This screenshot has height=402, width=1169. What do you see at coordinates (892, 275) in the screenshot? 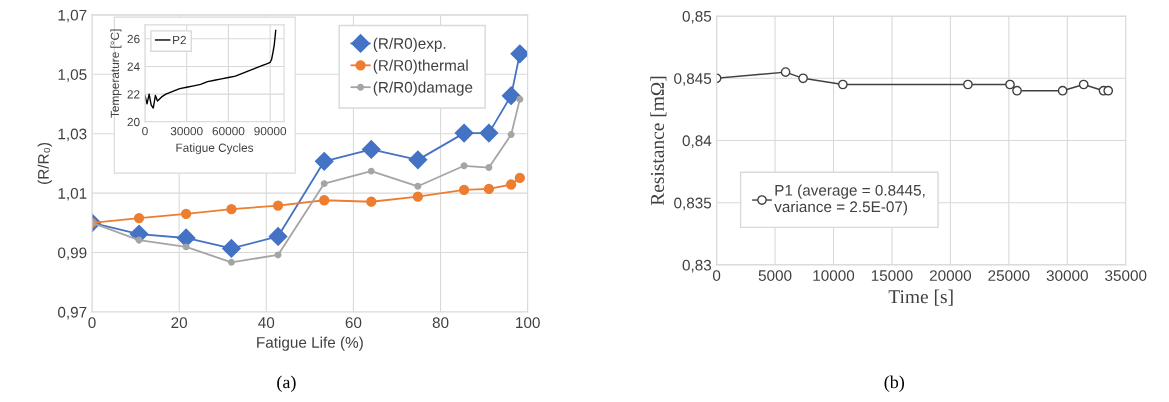
I see `x-tick-label: 15000` at bounding box center [892, 275].